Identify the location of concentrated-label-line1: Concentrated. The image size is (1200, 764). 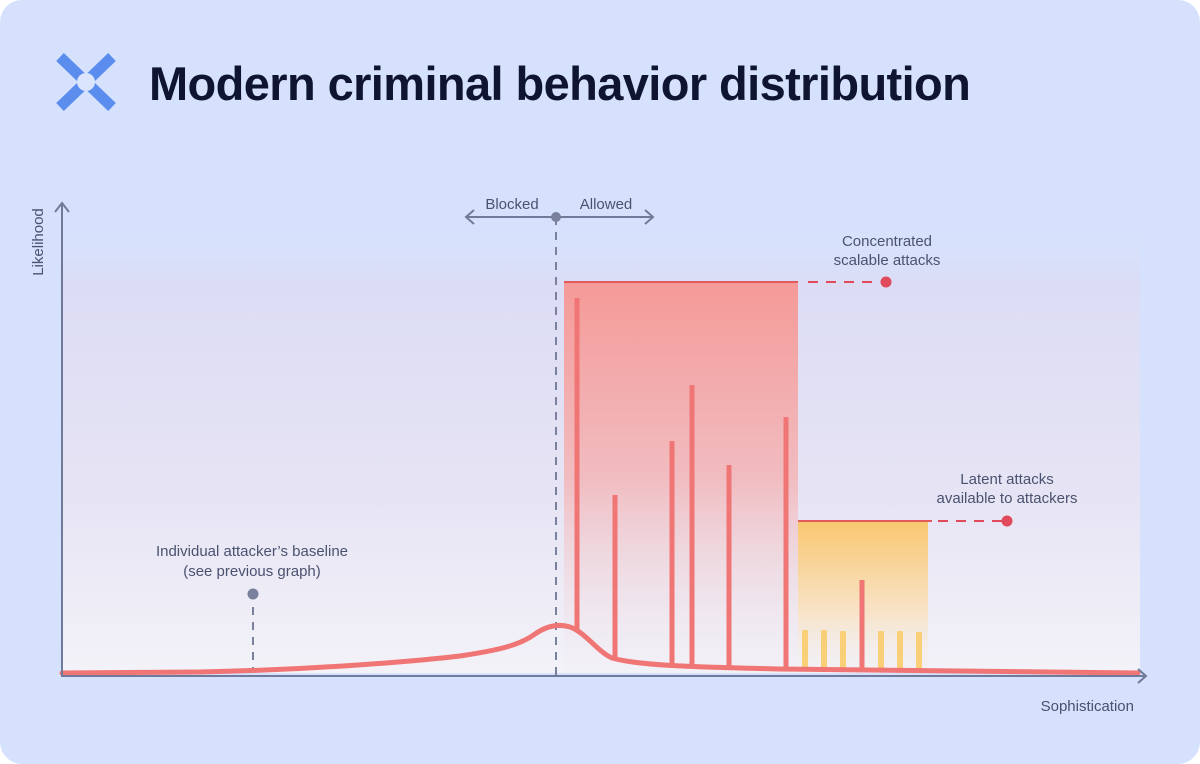
(887, 241).